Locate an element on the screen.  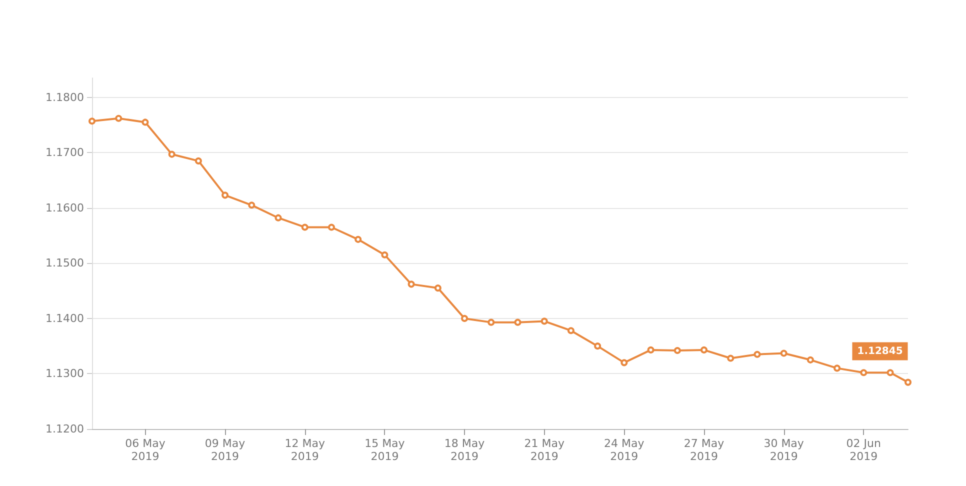
y-tick-label: 1.1500 is located at coordinates (65, 263).